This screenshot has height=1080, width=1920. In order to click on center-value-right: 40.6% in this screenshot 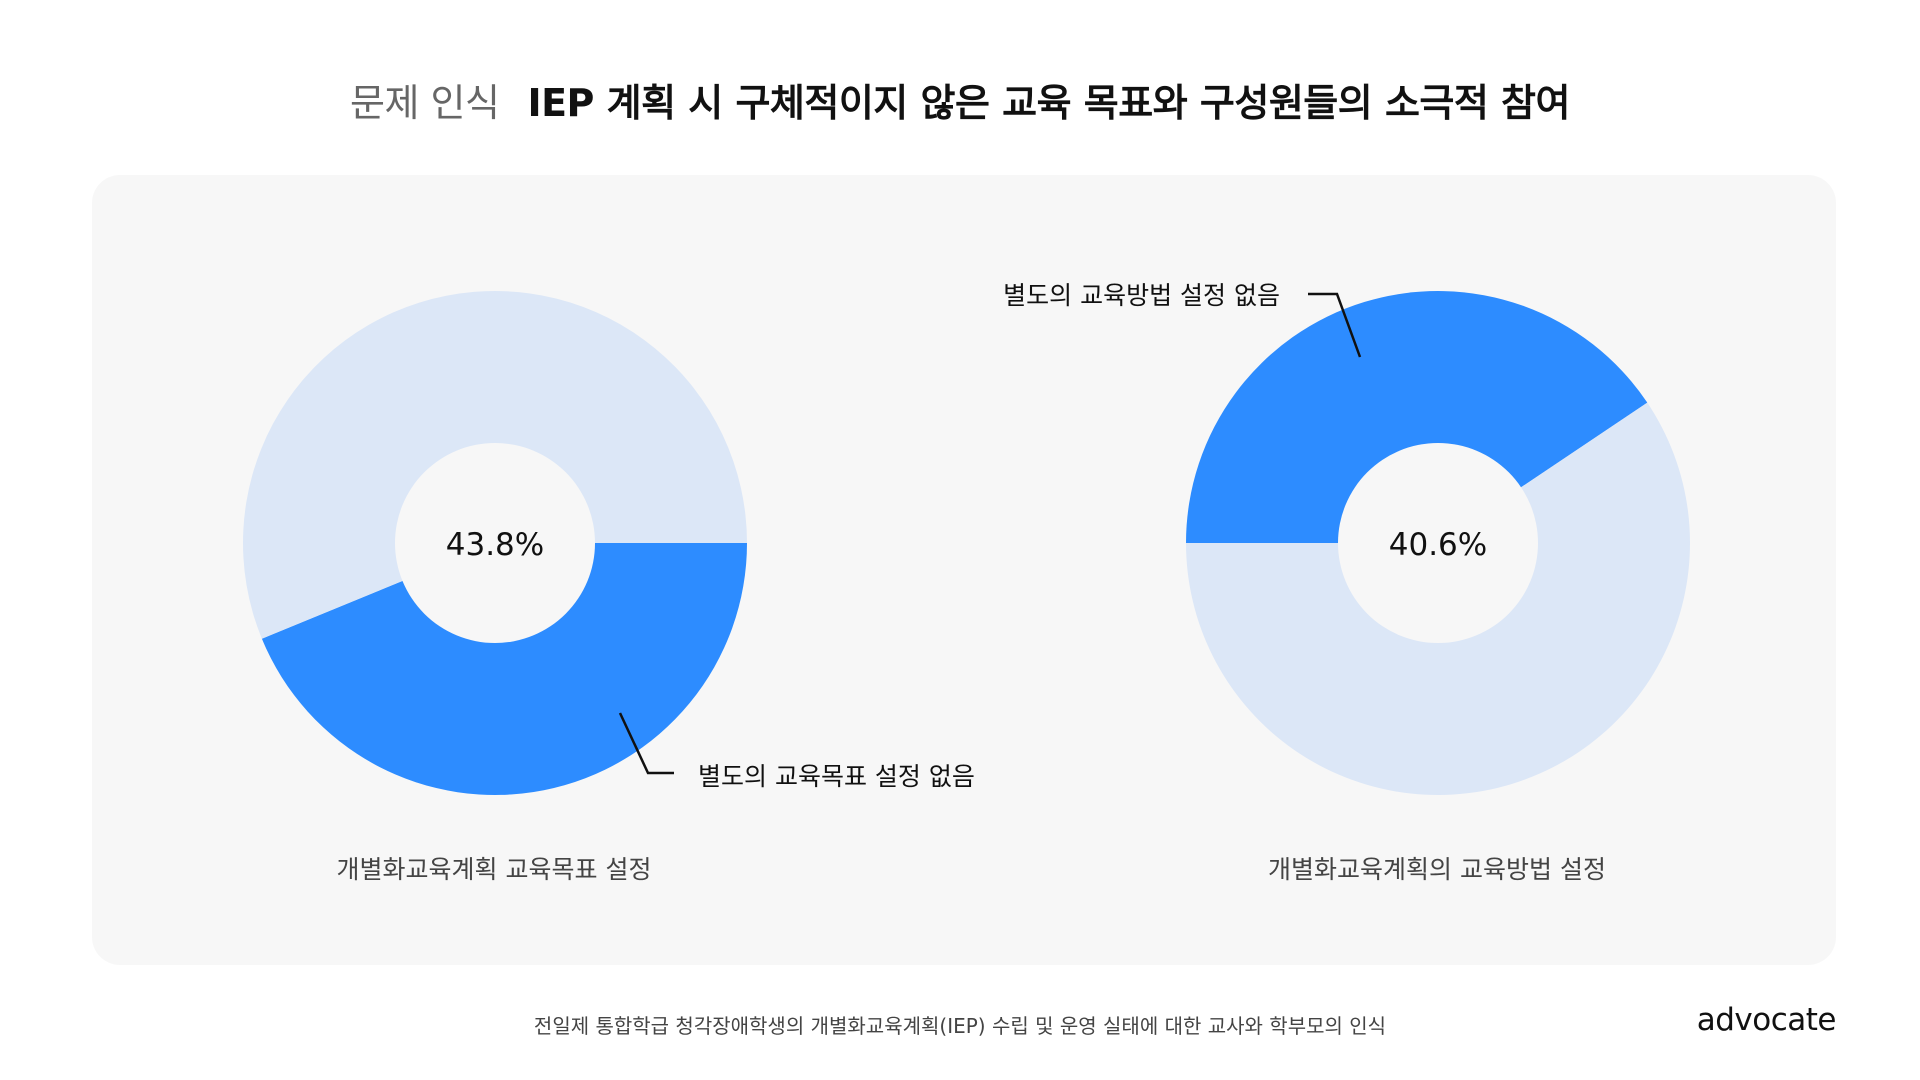, I will do `click(1438, 545)`.